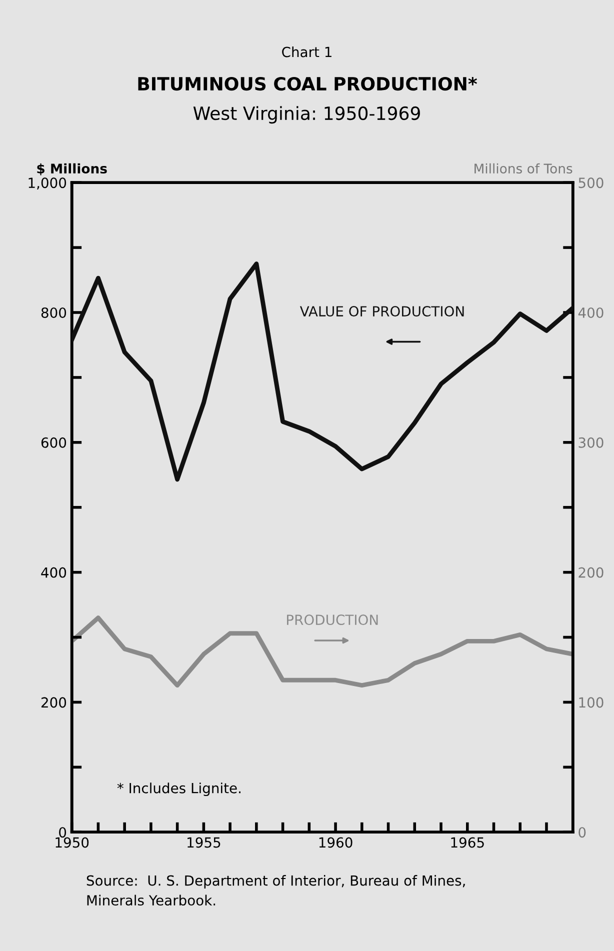 The height and width of the screenshot is (951, 614). Describe the element at coordinates (306, 115) in the screenshot. I see `chart-subtitle: West Virginia: 1950-1969` at that location.